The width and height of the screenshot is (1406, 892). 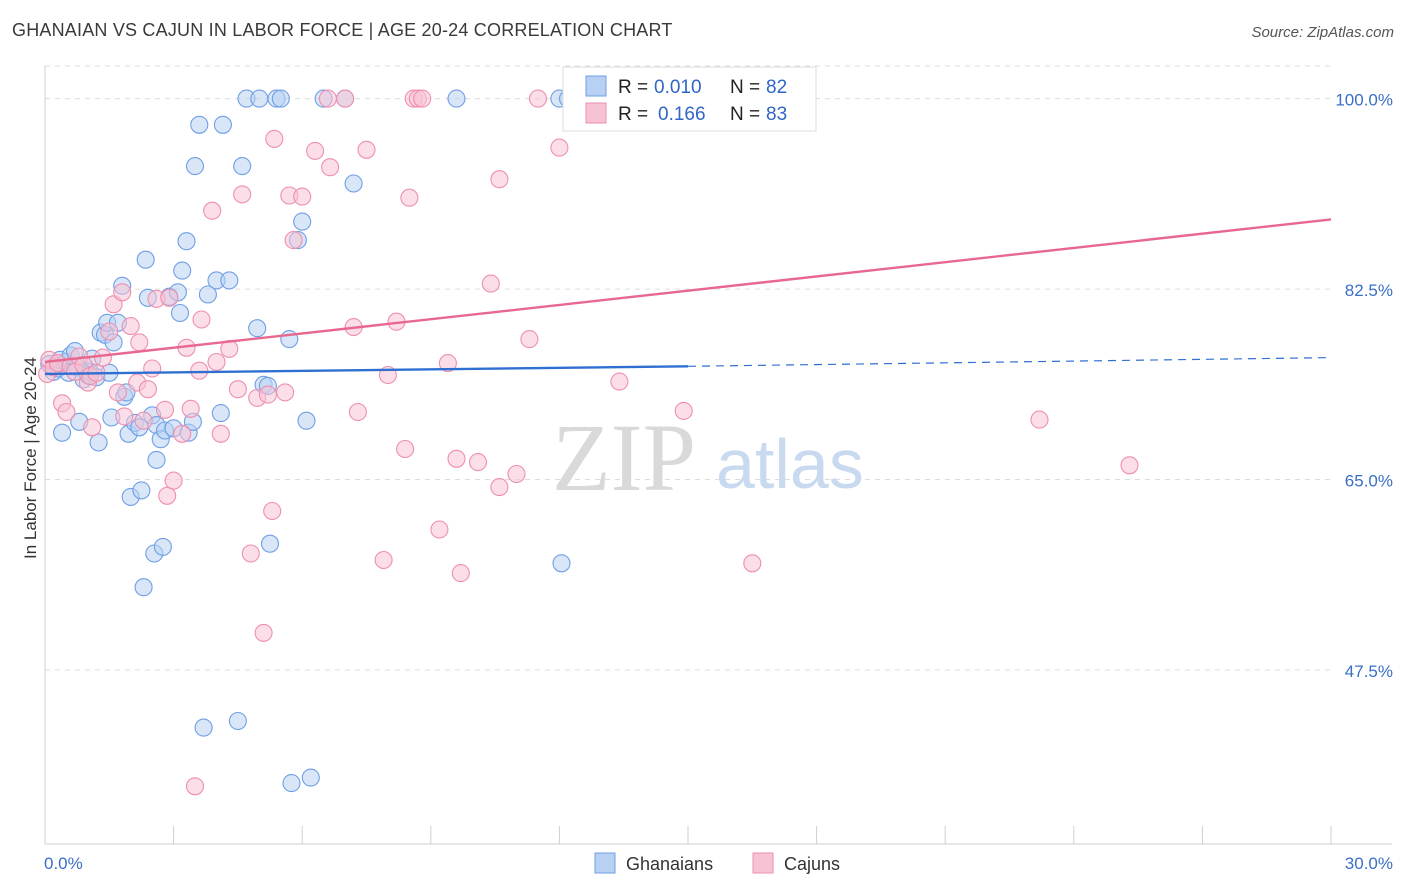 What do you see at coordinates (689, 99) in the screenshot?
I see `stats-legend: R = 0.010 N = 82 R = 0.166 N = 83` at bounding box center [689, 99].